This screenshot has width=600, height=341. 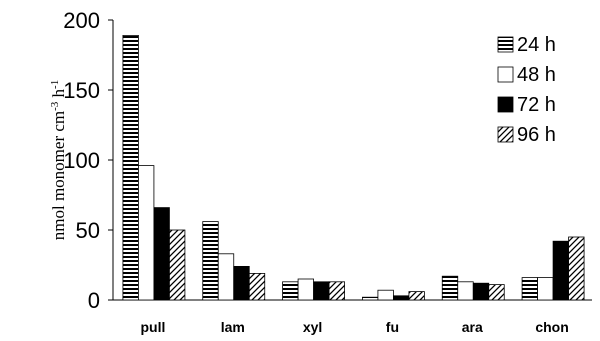 What do you see at coordinates (536, 75) in the screenshot?
I see `legend-label-48h: 48 h` at bounding box center [536, 75].